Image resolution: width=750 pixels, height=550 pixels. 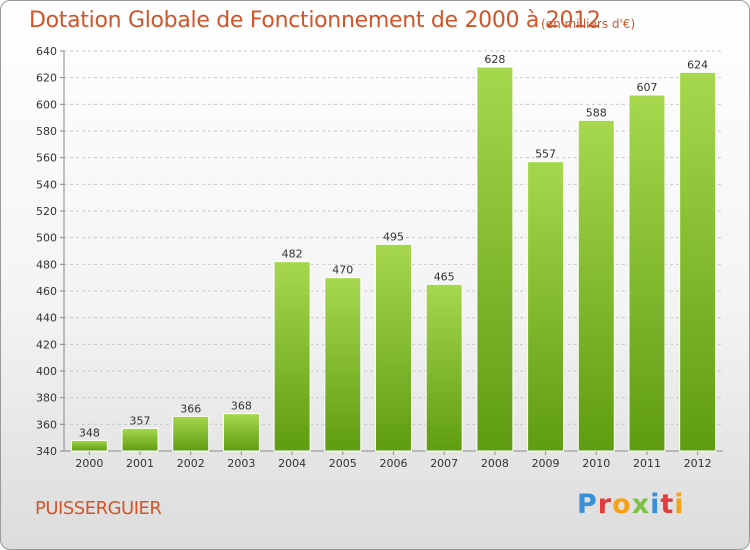 What do you see at coordinates (605, 504) in the screenshot?
I see `logo-letter: r` at bounding box center [605, 504].